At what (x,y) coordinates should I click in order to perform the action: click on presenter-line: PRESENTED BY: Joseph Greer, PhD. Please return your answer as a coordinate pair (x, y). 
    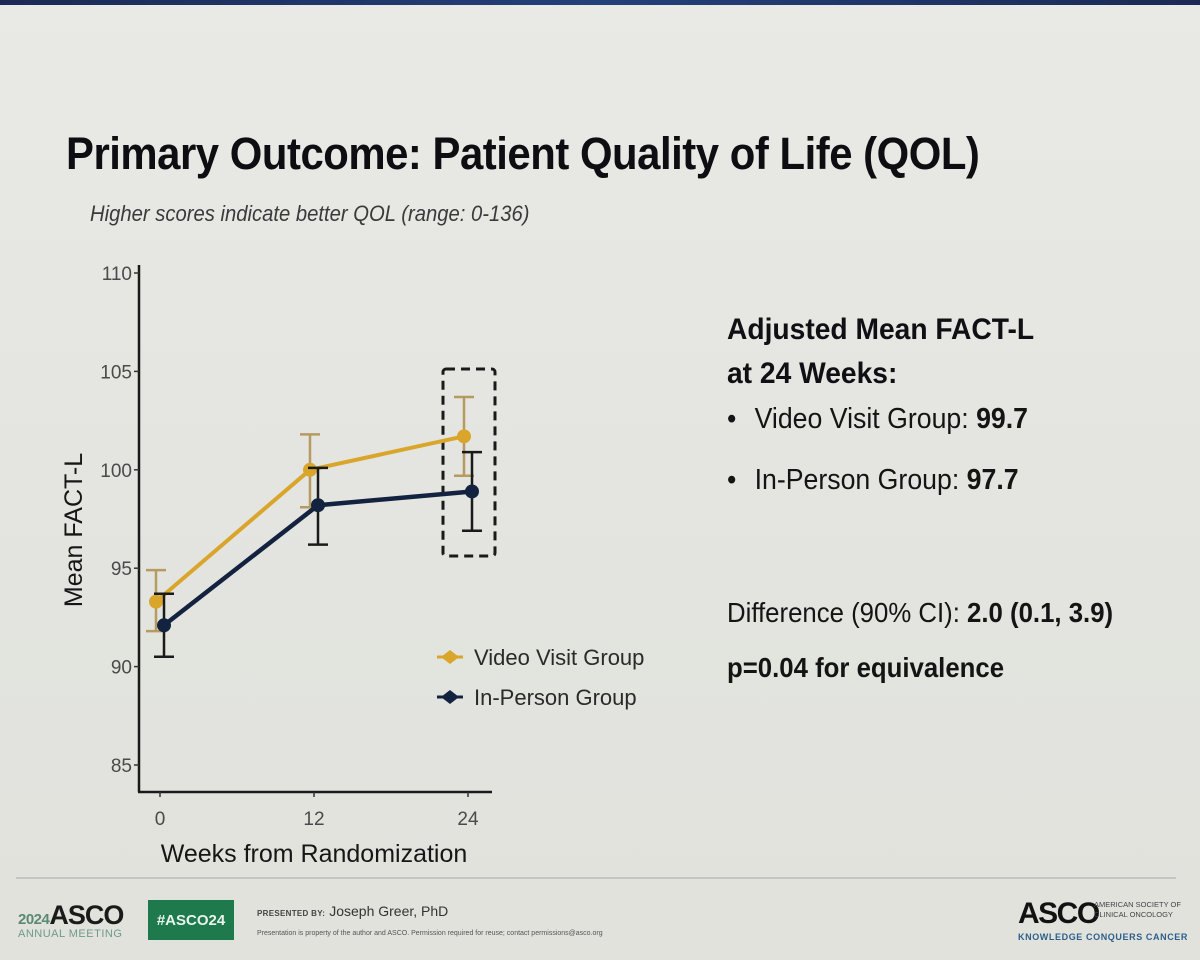
    Looking at the image, I should click on (352, 911).